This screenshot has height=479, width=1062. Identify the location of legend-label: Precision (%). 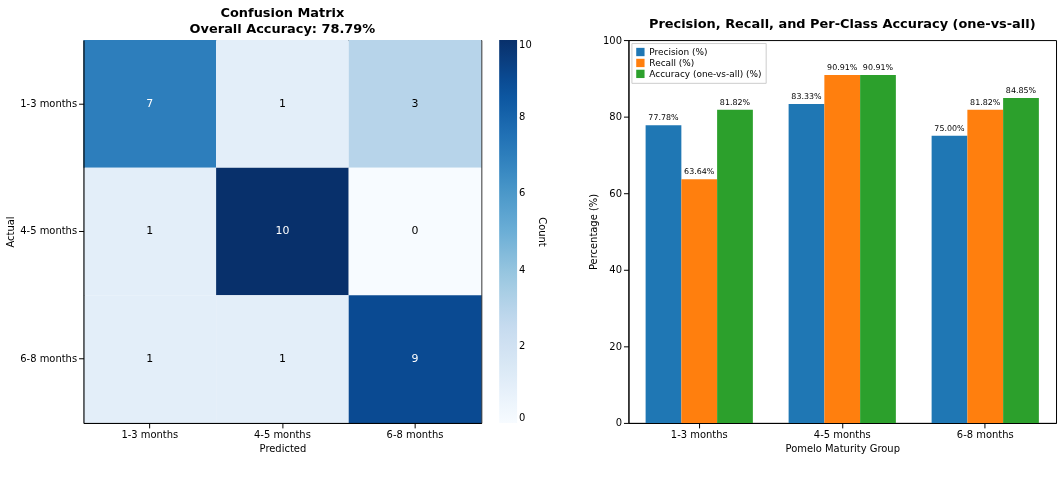
(678, 51).